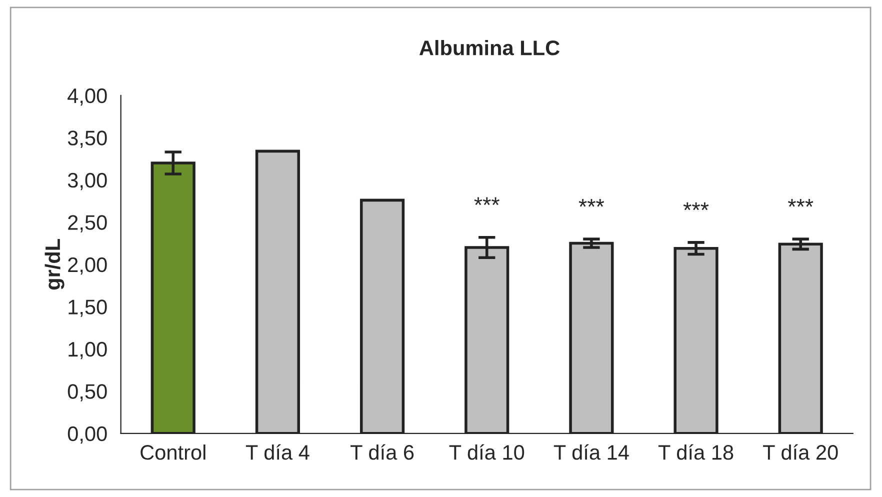  Describe the element at coordinates (87, 351) in the screenshot. I see `y-tick-label: 1,00` at that location.